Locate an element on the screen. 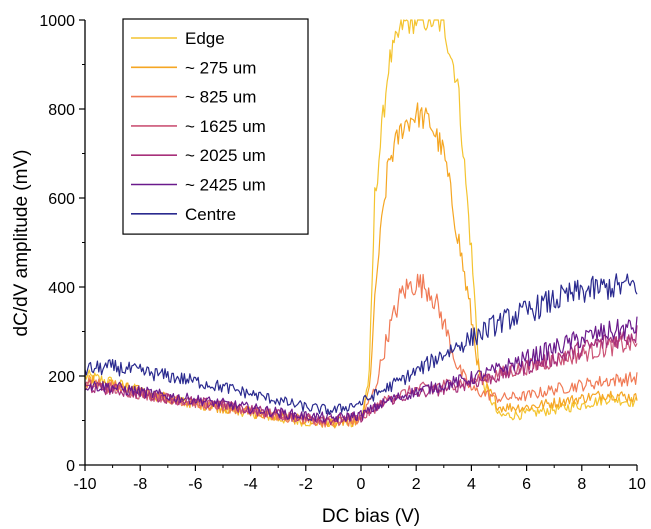 This screenshot has width=651, height=529. x-tick-label: -8 is located at coordinates (140, 484).